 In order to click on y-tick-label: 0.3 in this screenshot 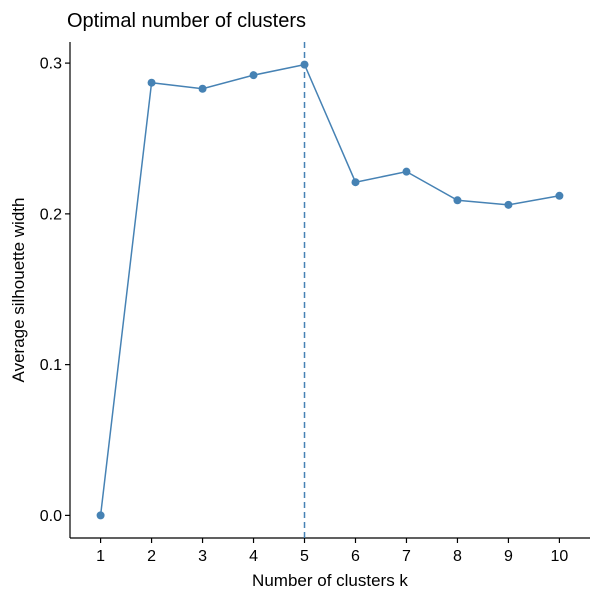, I will do `click(51, 64)`.